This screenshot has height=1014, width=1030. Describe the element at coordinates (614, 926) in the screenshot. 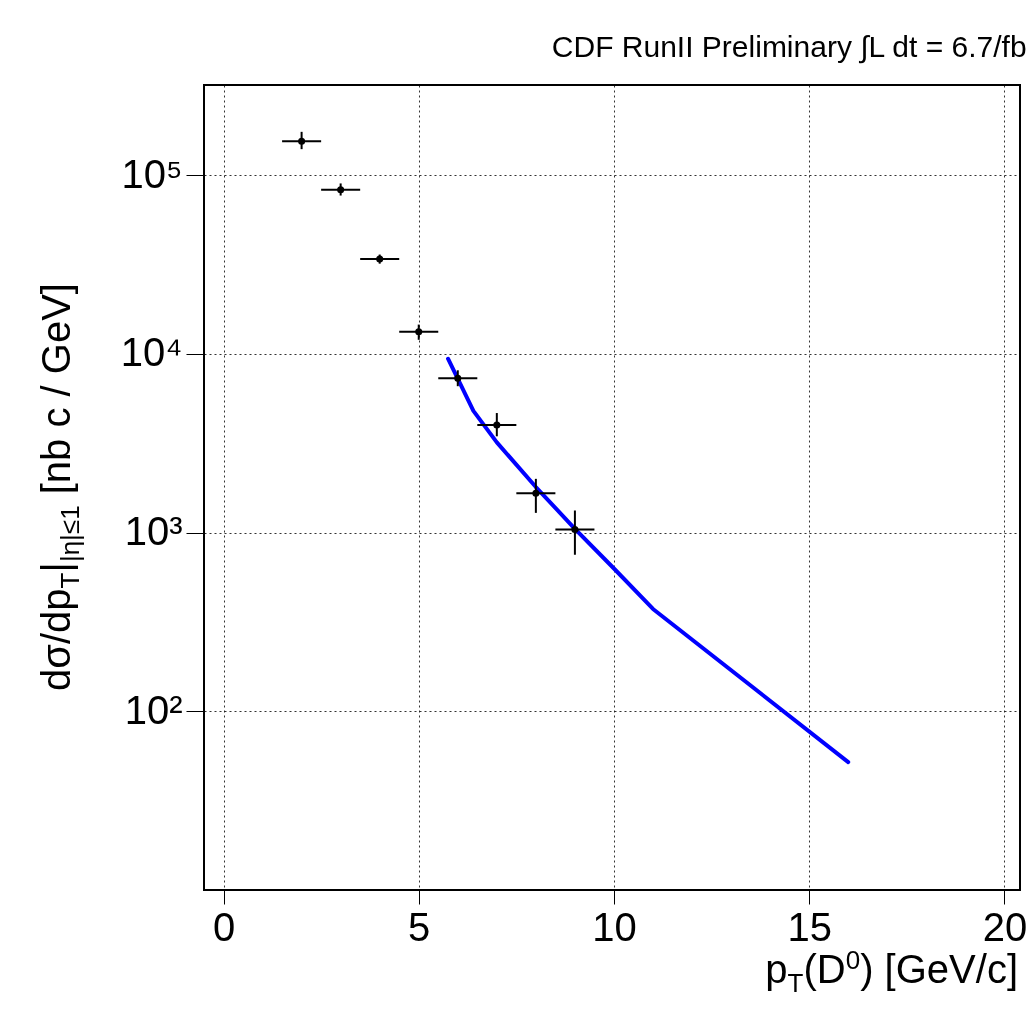

I see `x-tick-label: 10` at that location.